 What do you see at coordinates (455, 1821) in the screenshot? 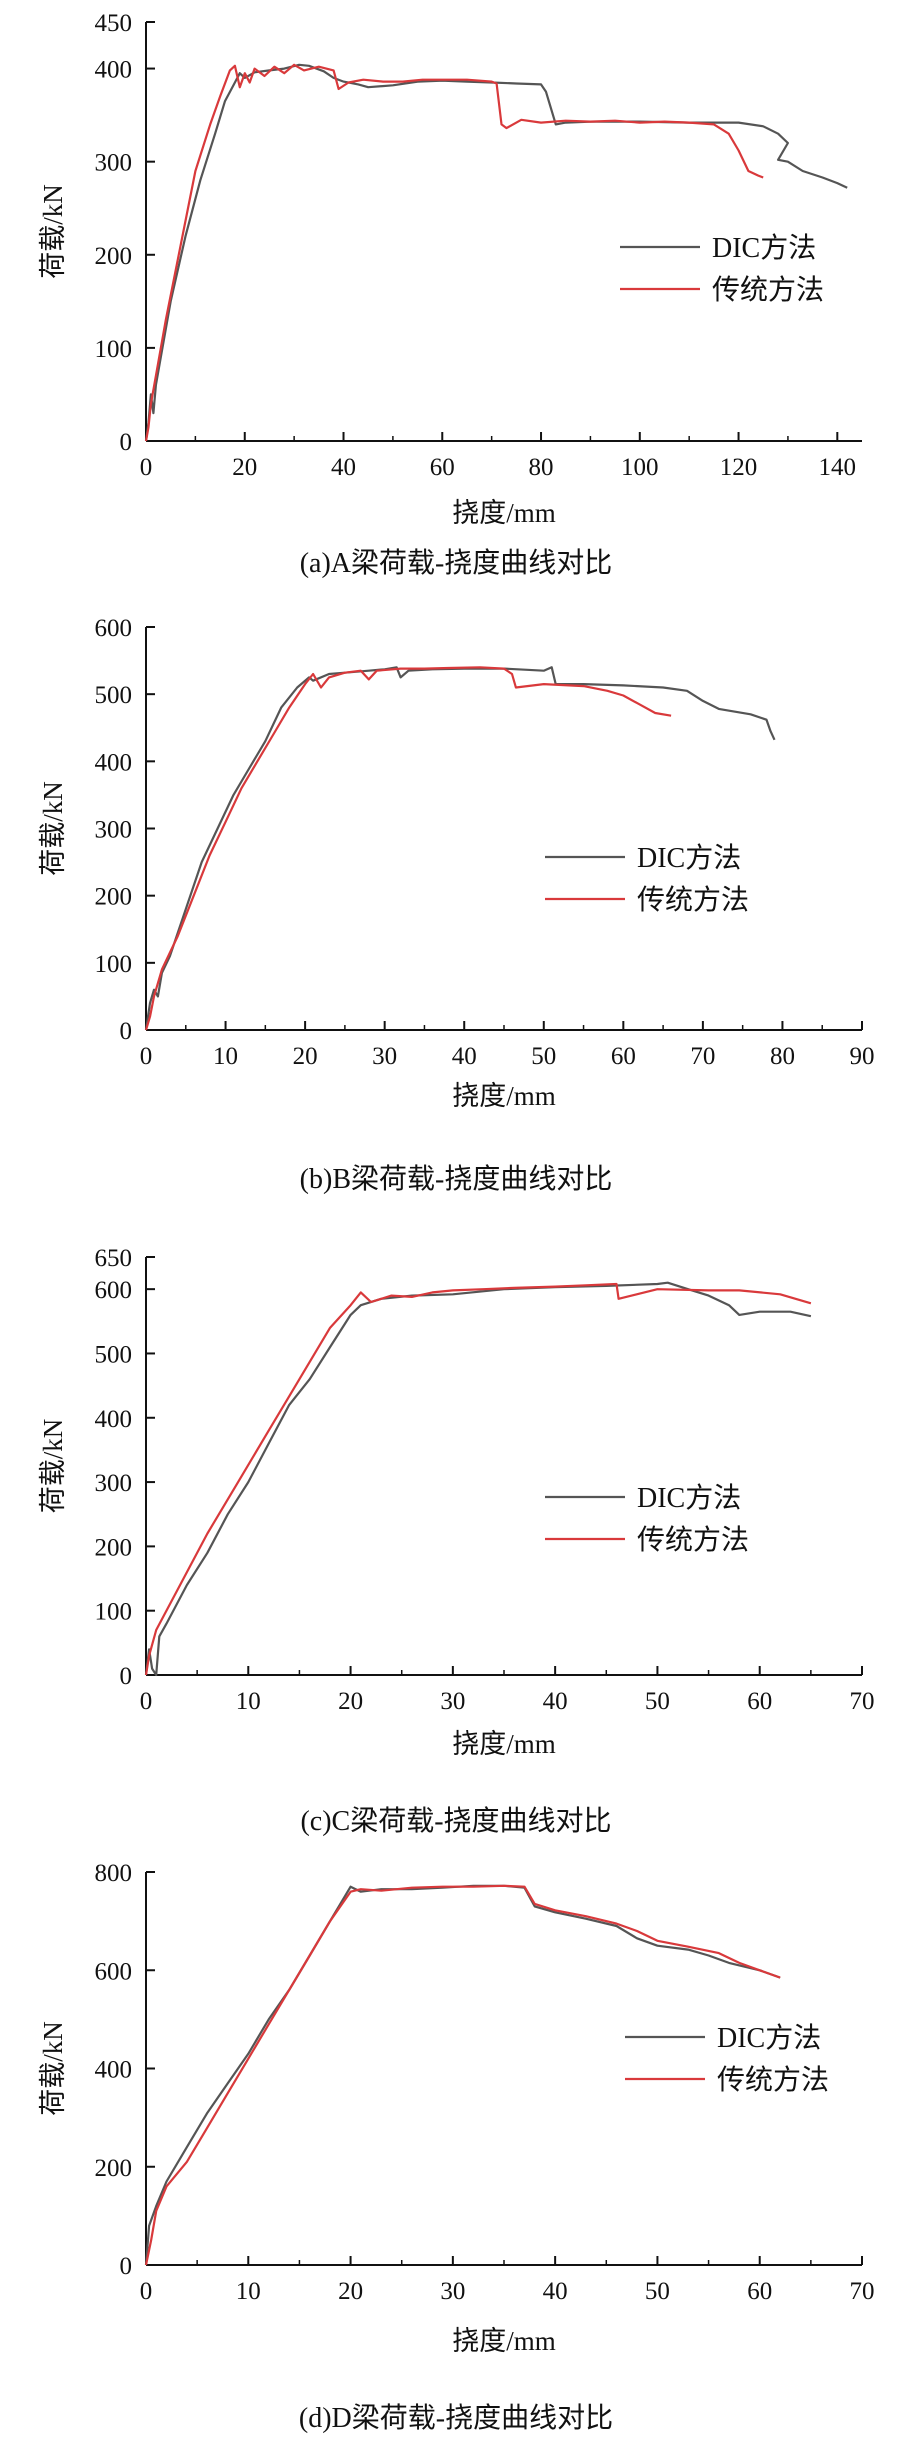
I see `chart-caption: (c)C梁荷载-挠度曲线对比` at bounding box center [455, 1821].